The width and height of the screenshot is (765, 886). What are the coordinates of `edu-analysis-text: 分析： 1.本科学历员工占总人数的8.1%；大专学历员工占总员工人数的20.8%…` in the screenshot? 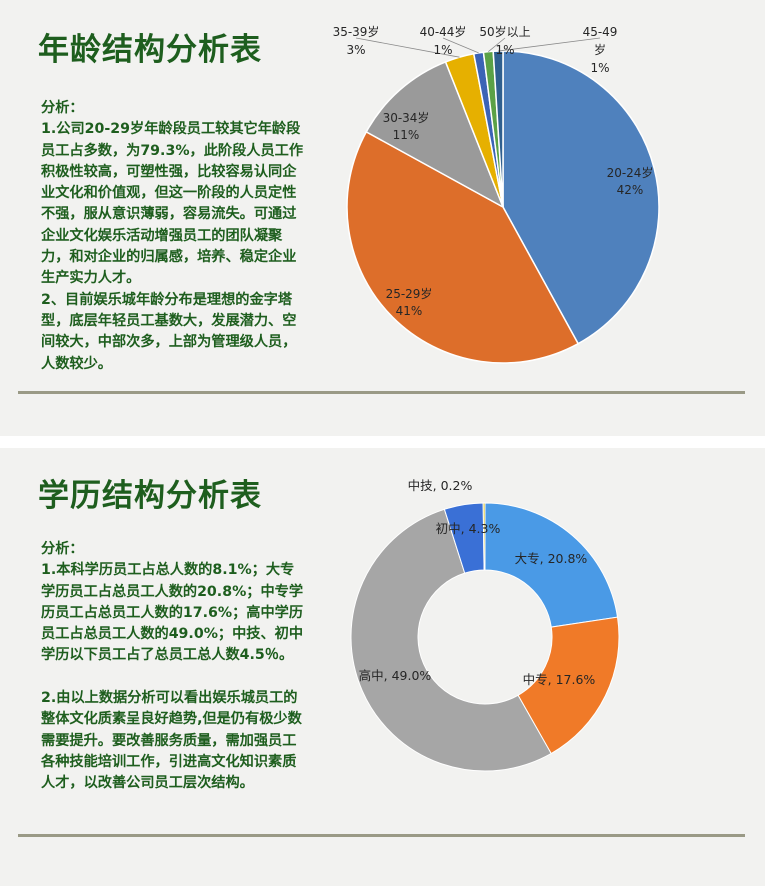 It's located at (172, 666).